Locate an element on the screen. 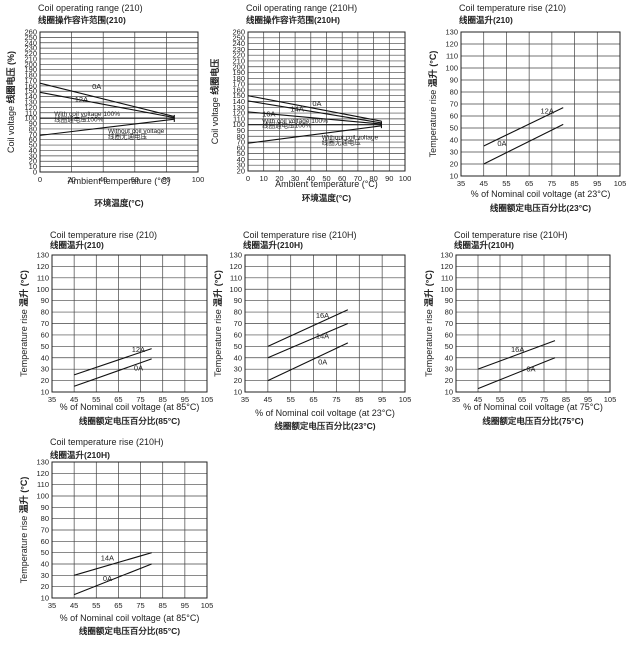 The height and width of the screenshot is (647, 633). series-annotation: With coil voltage 100% is located at coordinates (295, 121).